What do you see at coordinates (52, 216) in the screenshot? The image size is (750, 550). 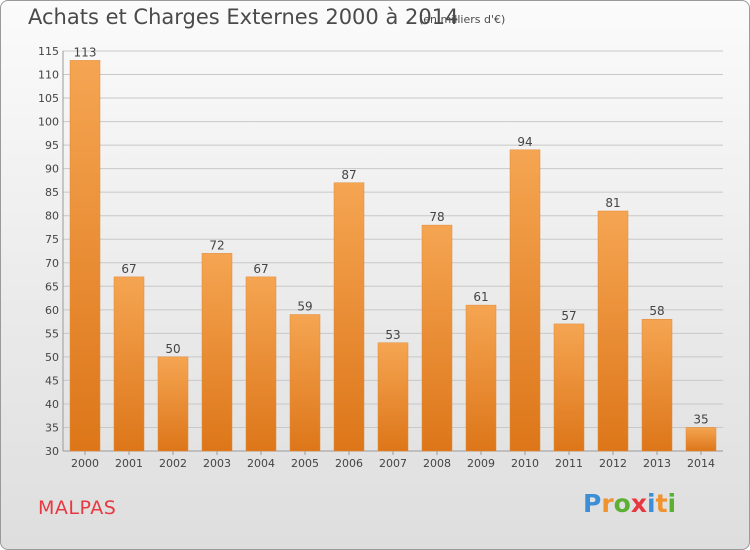 I see `y-tick-label: 80` at bounding box center [52, 216].